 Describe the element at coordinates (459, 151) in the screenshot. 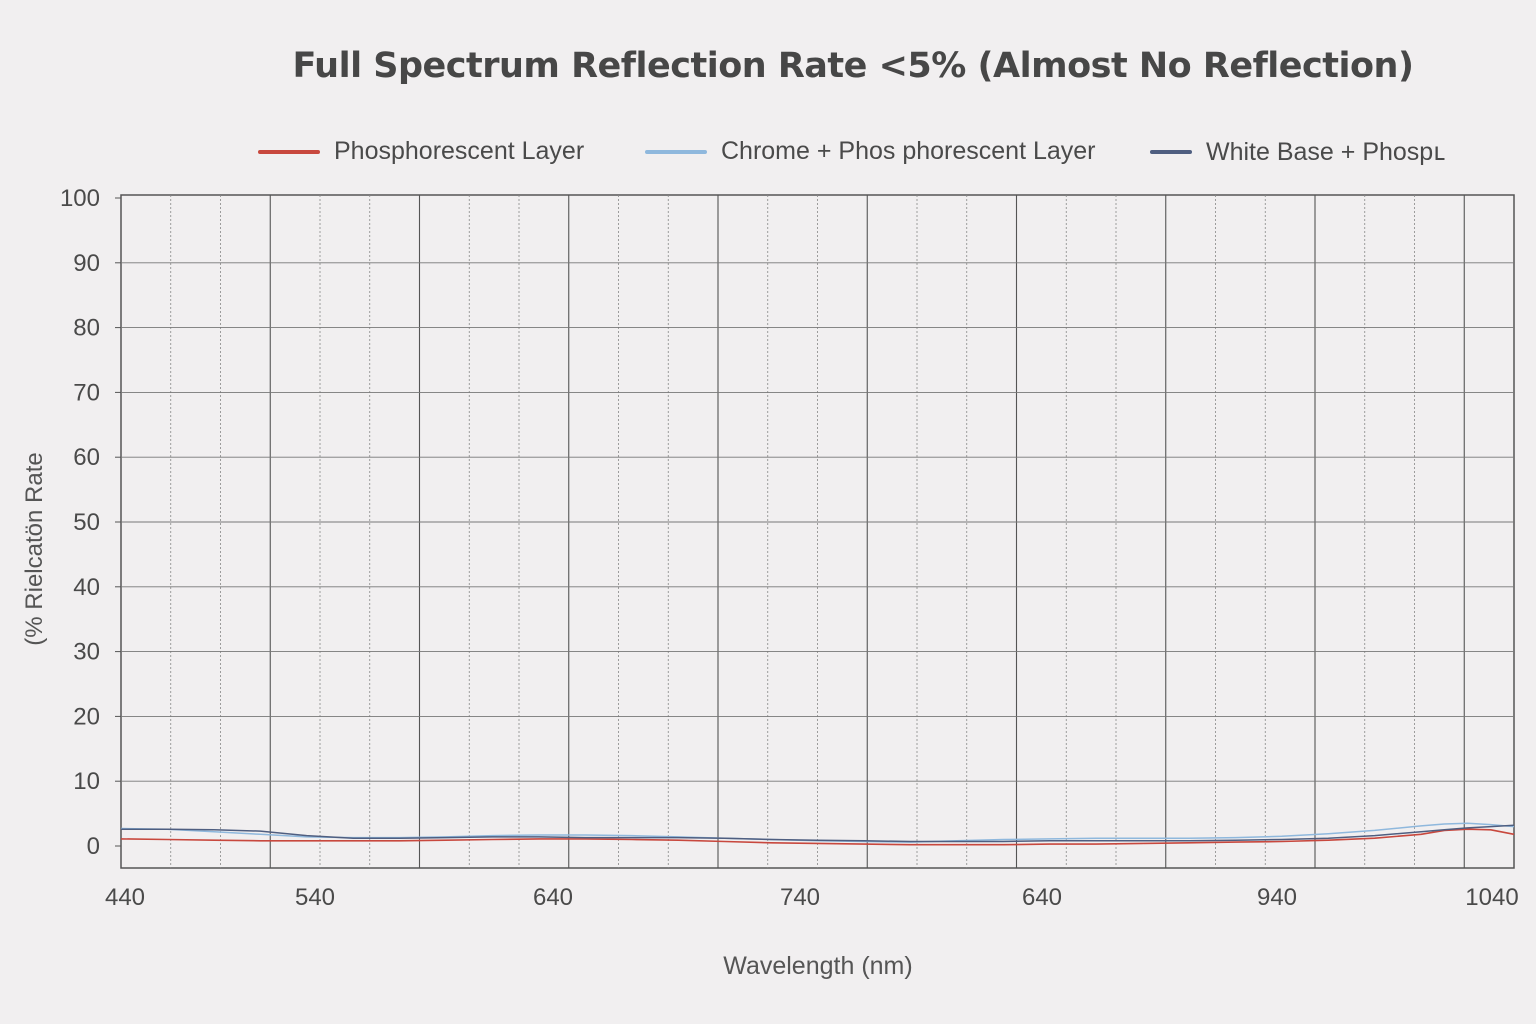

I see `legend-label-phosphorescent: Phosphorescent Layer` at that location.